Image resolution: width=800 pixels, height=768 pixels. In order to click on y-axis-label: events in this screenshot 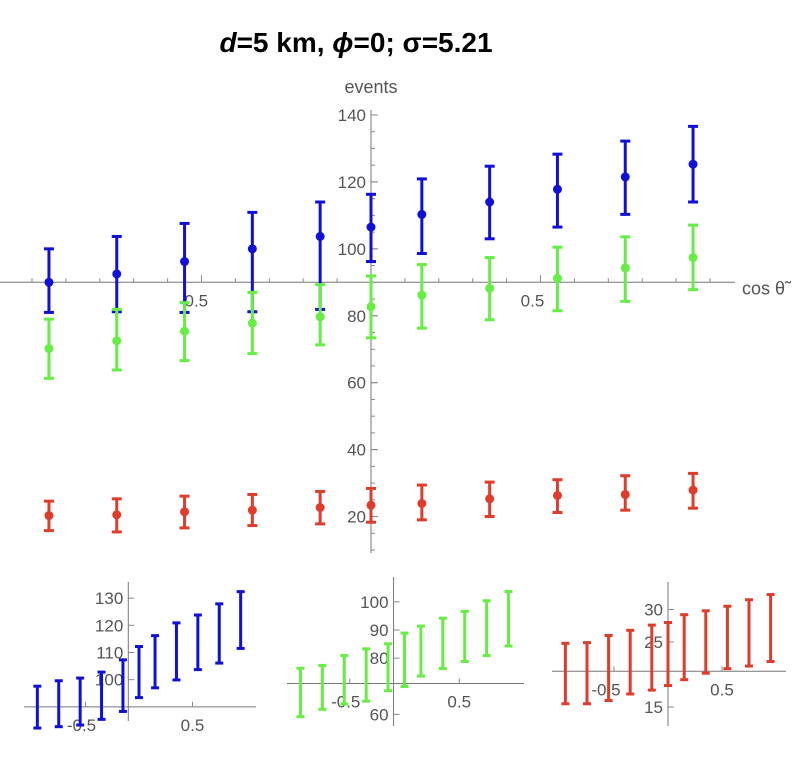, I will do `click(370, 87)`.